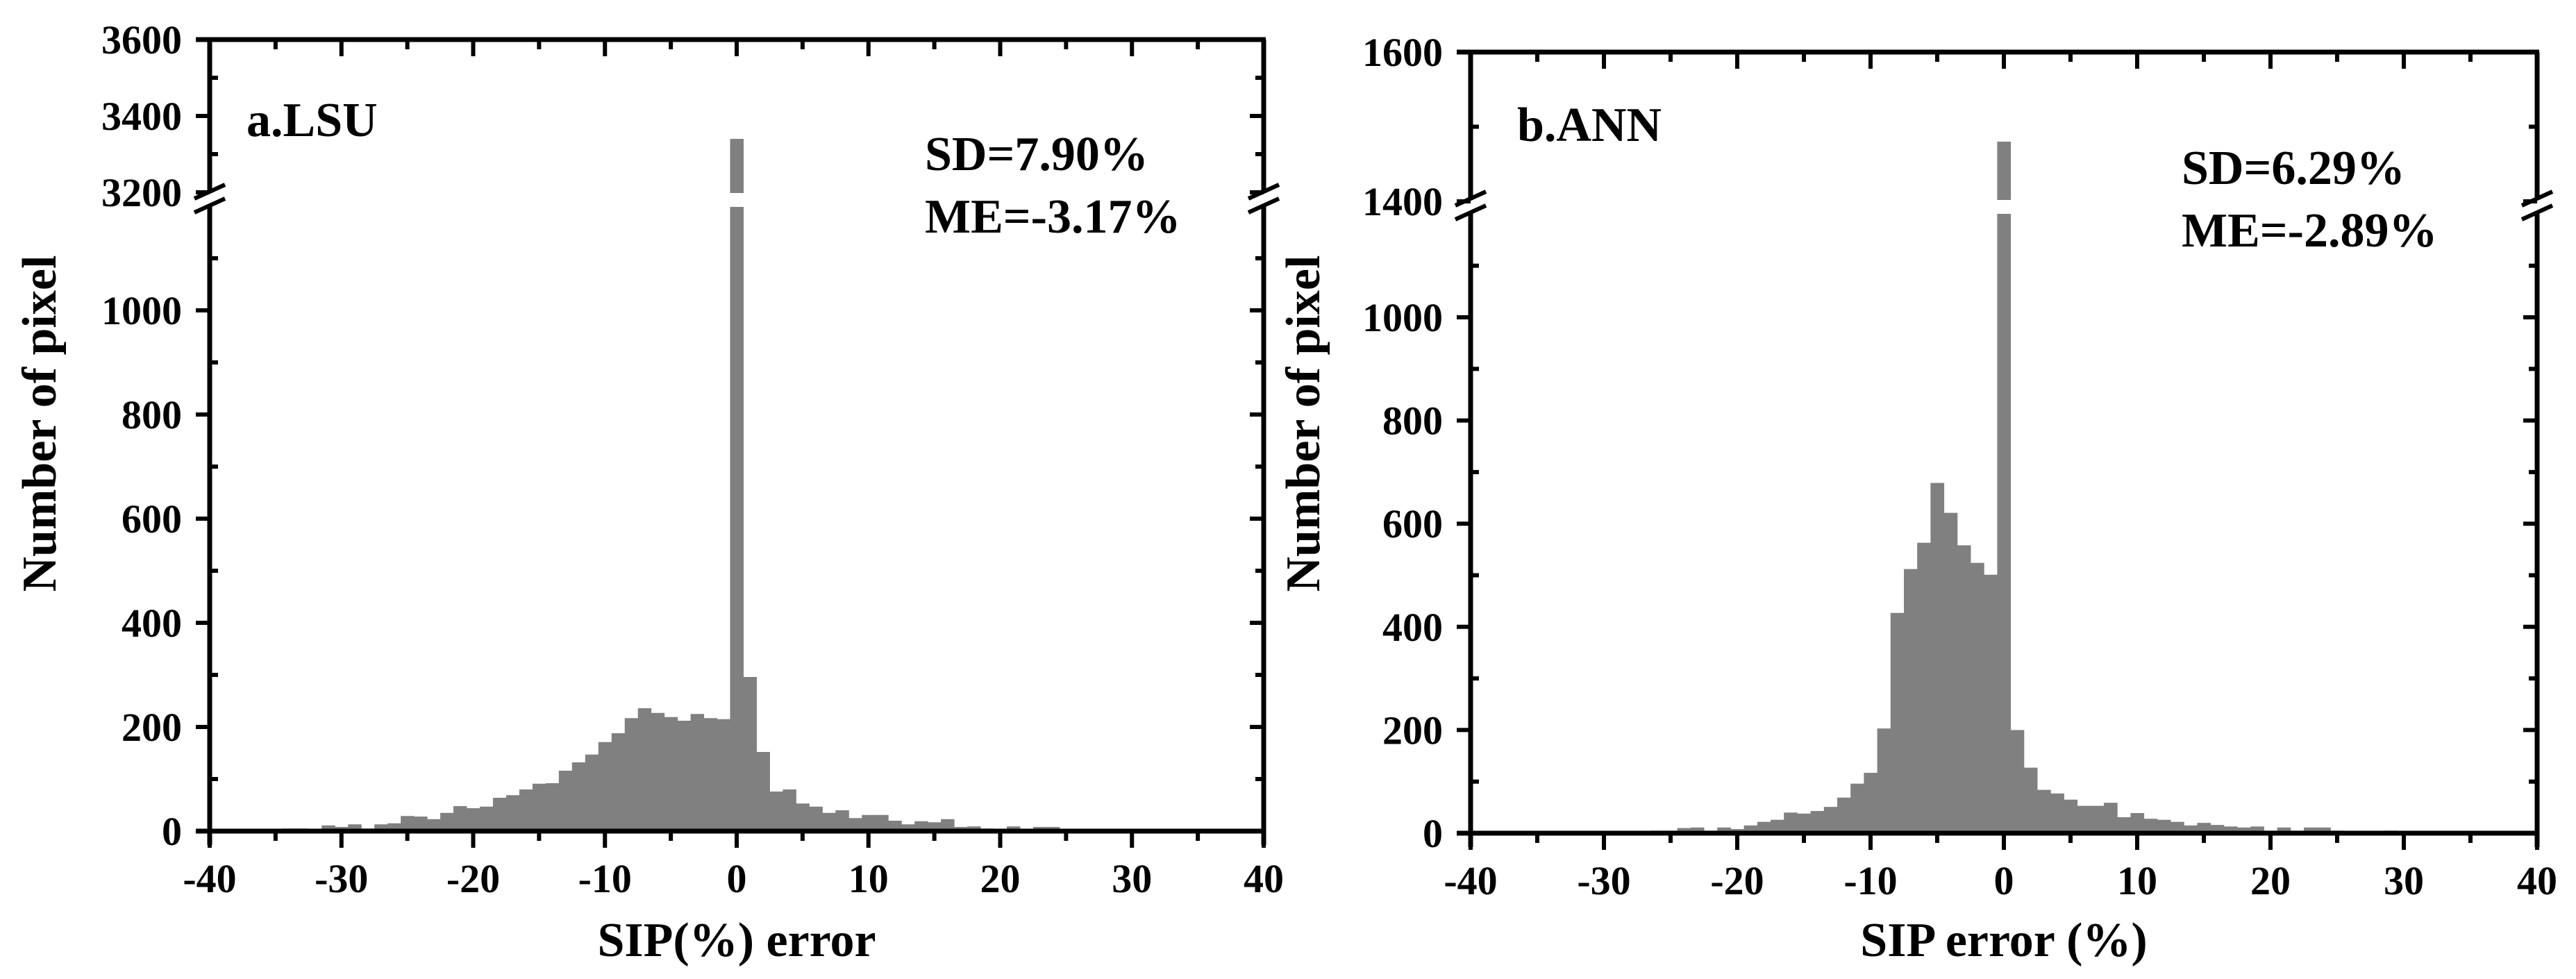 The width and height of the screenshot is (2576, 979). I want to click on y-axis-tick-labels: 0 200 400 600 800 1000 3200 3400 3600, so click(141, 435).